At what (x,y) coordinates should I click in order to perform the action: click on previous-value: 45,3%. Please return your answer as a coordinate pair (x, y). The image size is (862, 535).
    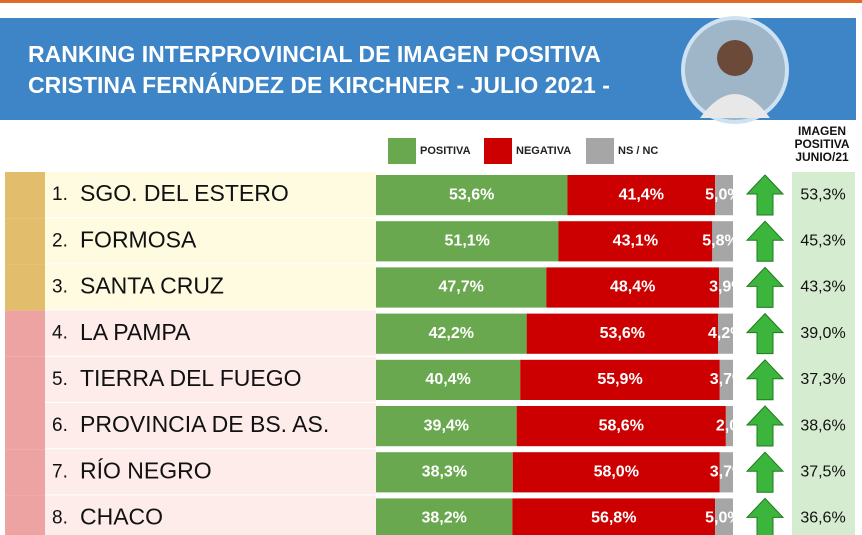
    Looking at the image, I should click on (822, 241).